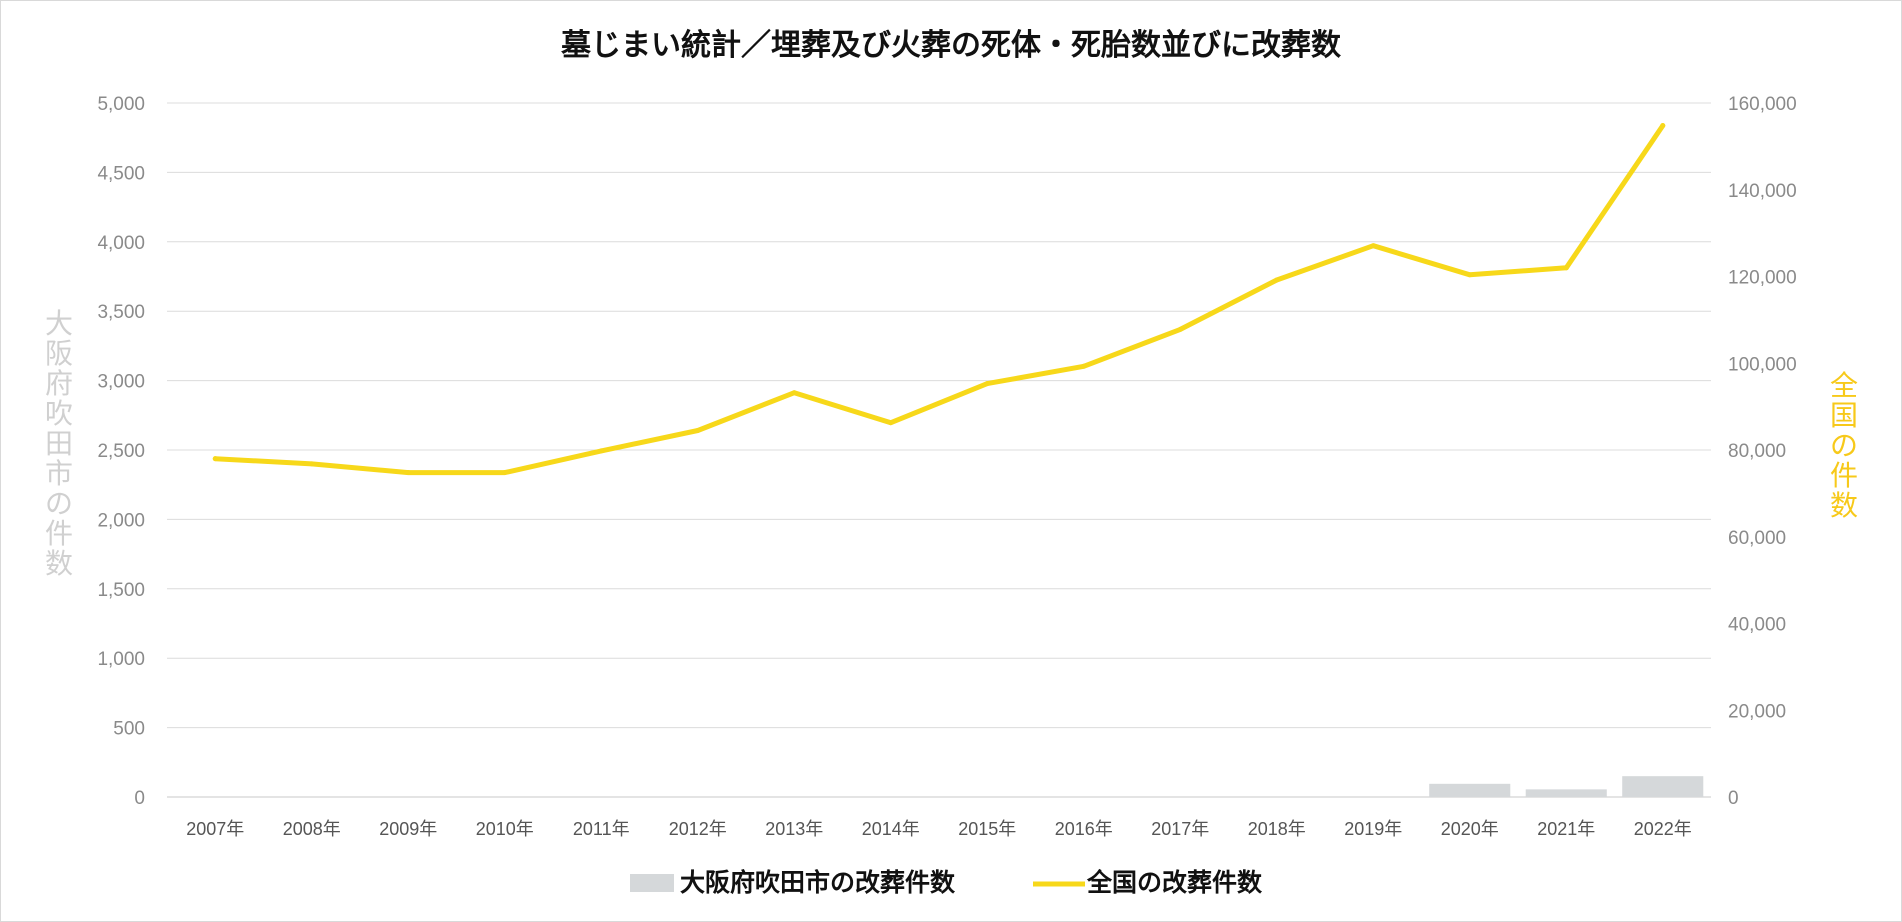 This screenshot has width=1902, height=922. Describe the element at coordinates (1762, 364) in the screenshot. I see `right-tick-label: 100,000` at that location.